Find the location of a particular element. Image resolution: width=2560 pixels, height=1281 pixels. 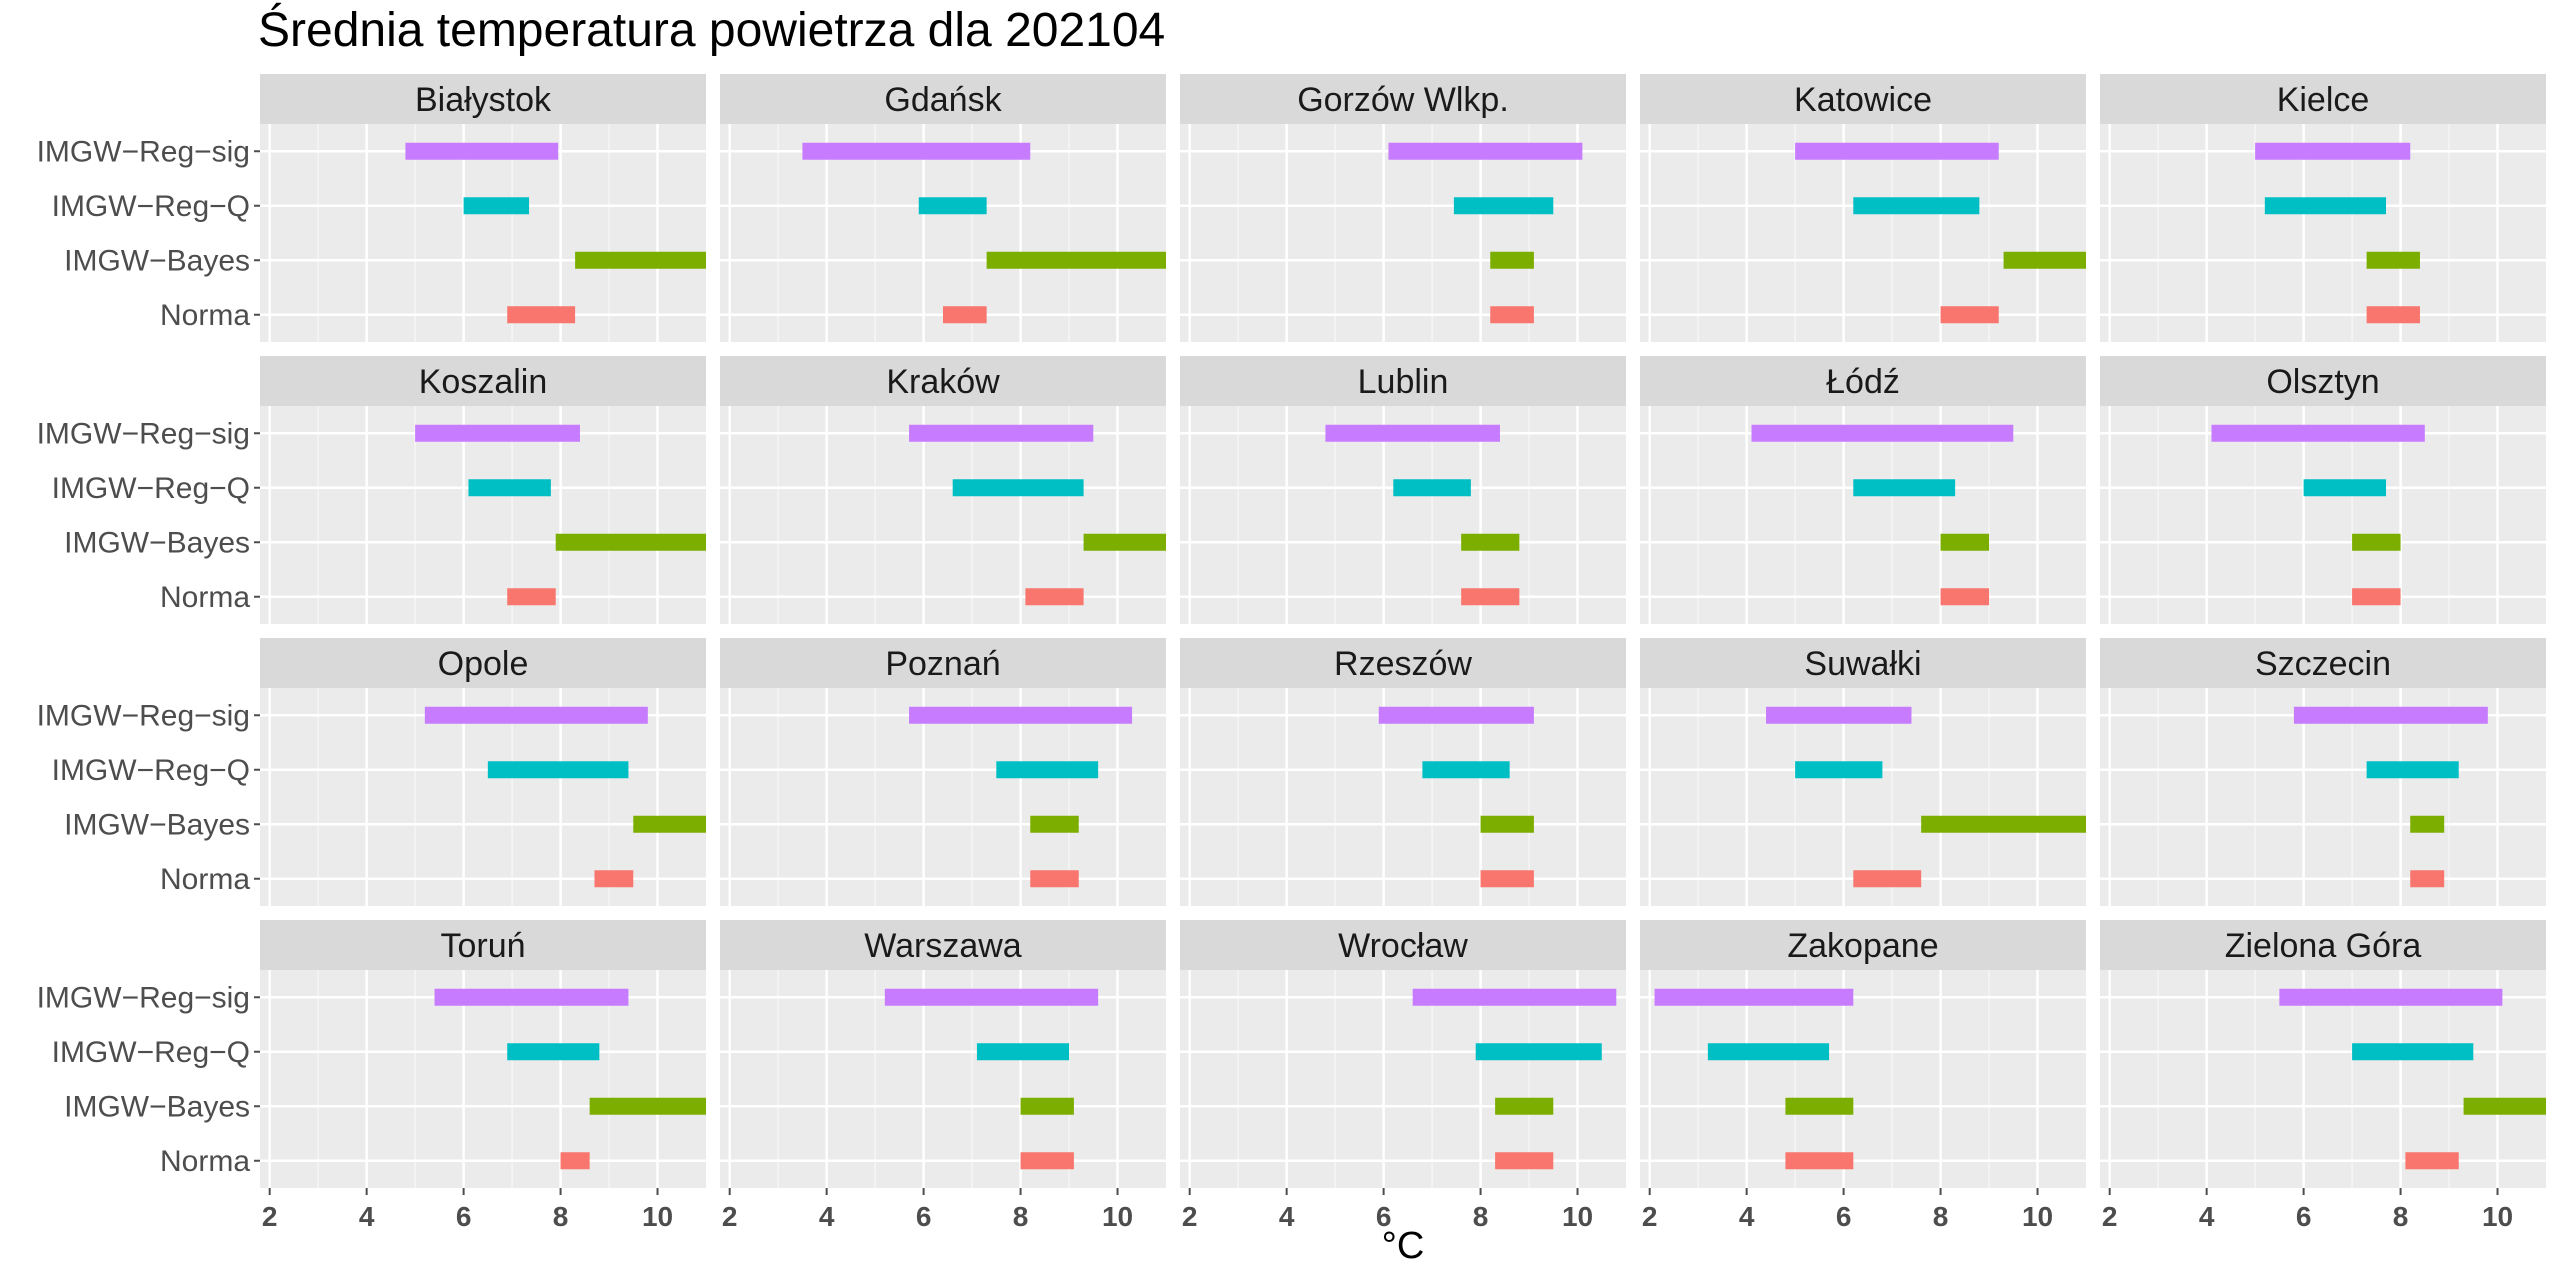

facet-strip-label: Gorzów Wlkp. is located at coordinates (1403, 100).